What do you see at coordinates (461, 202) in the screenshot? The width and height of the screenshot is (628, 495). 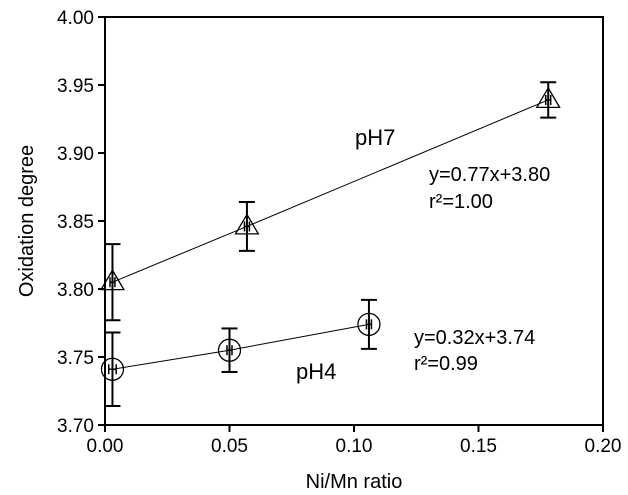 I see `r2-ph7: r²=1.00` at bounding box center [461, 202].